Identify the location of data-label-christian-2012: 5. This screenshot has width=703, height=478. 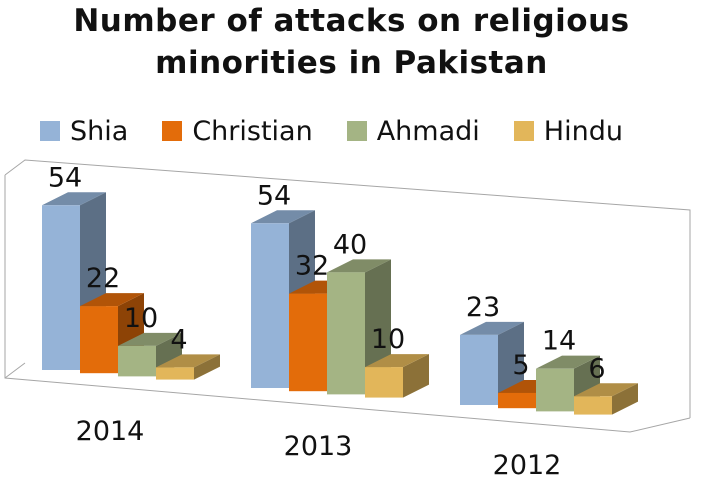
(520, 365).